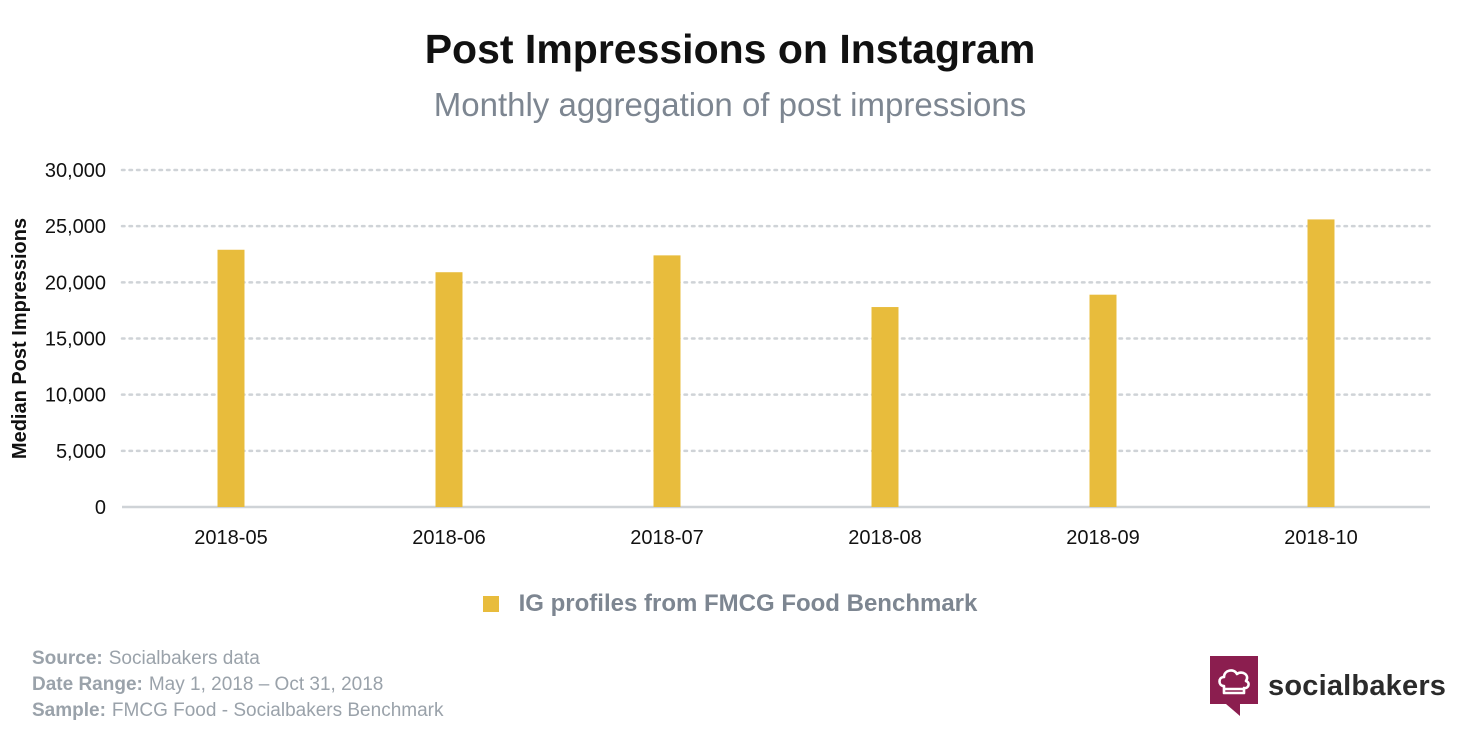 This screenshot has height=730, width=1460. Describe the element at coordinates (75, 171) in the screenshot. I see `y-tick-label: 30,000` at that location.